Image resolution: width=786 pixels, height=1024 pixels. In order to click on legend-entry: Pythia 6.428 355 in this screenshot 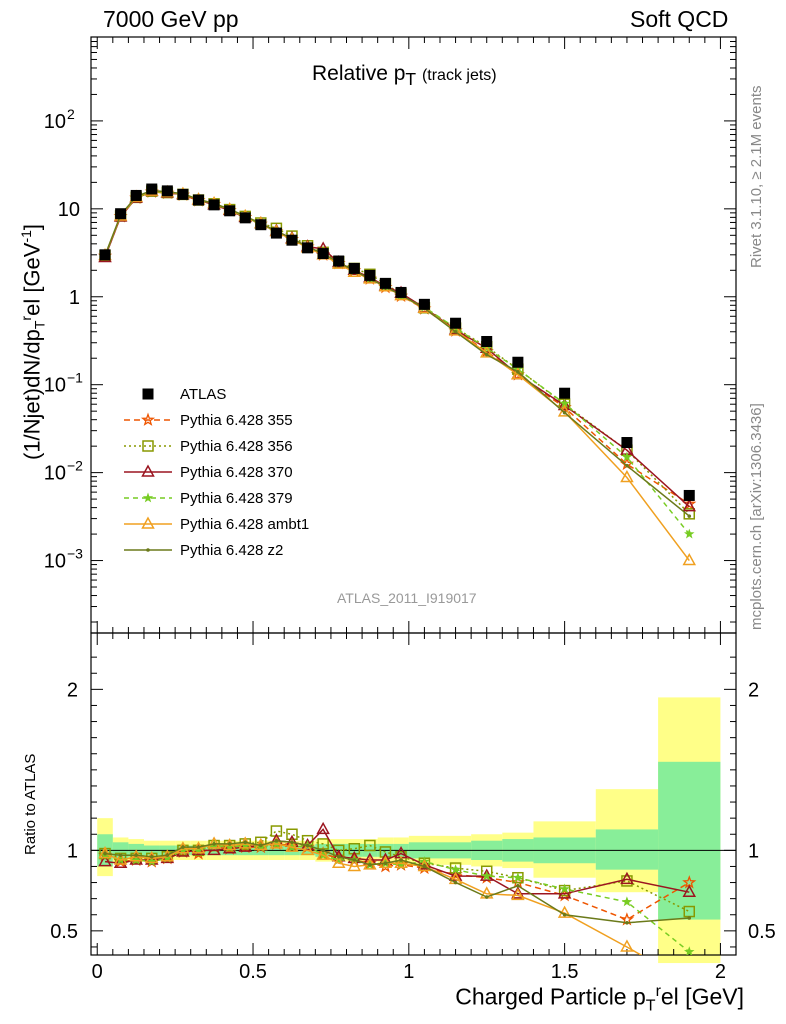, I will do `click(206, 420)`.